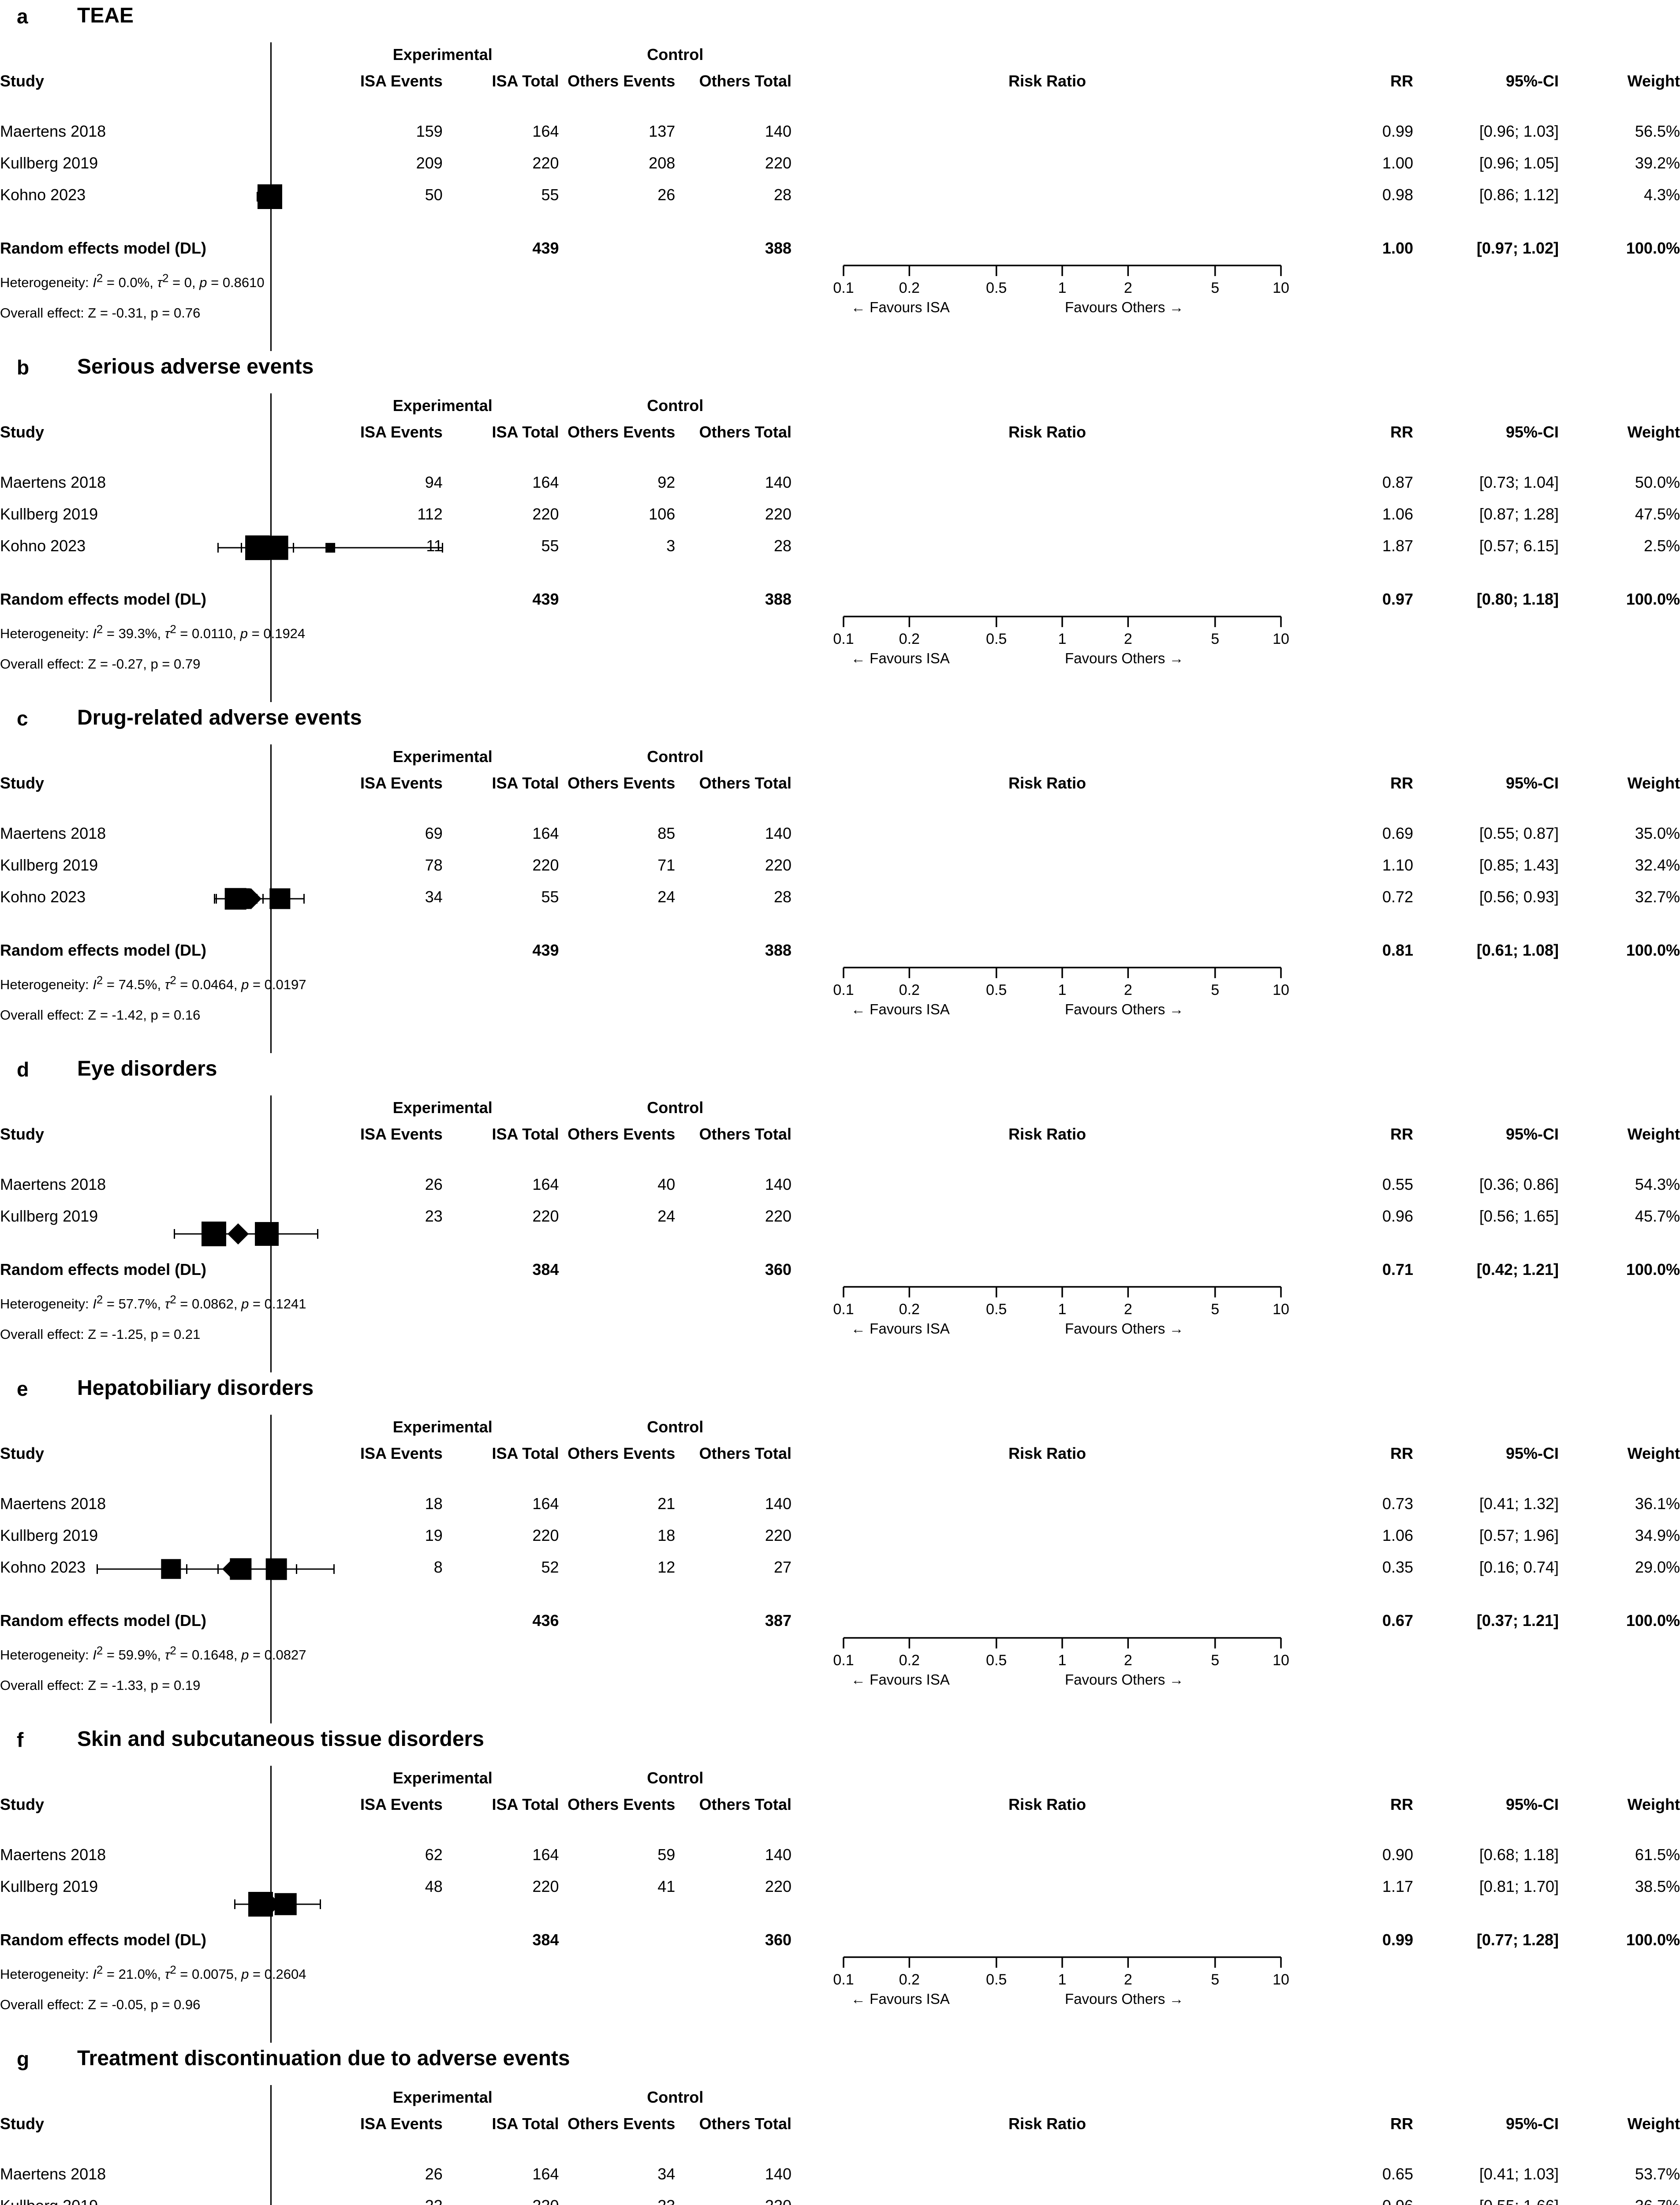 The width and height of the screenshot is (1680, 2205). Describe the element at coordinates (1519, 1535) in the screenshot. I see `cell-ci: [0.57; 1.96]` at that location.